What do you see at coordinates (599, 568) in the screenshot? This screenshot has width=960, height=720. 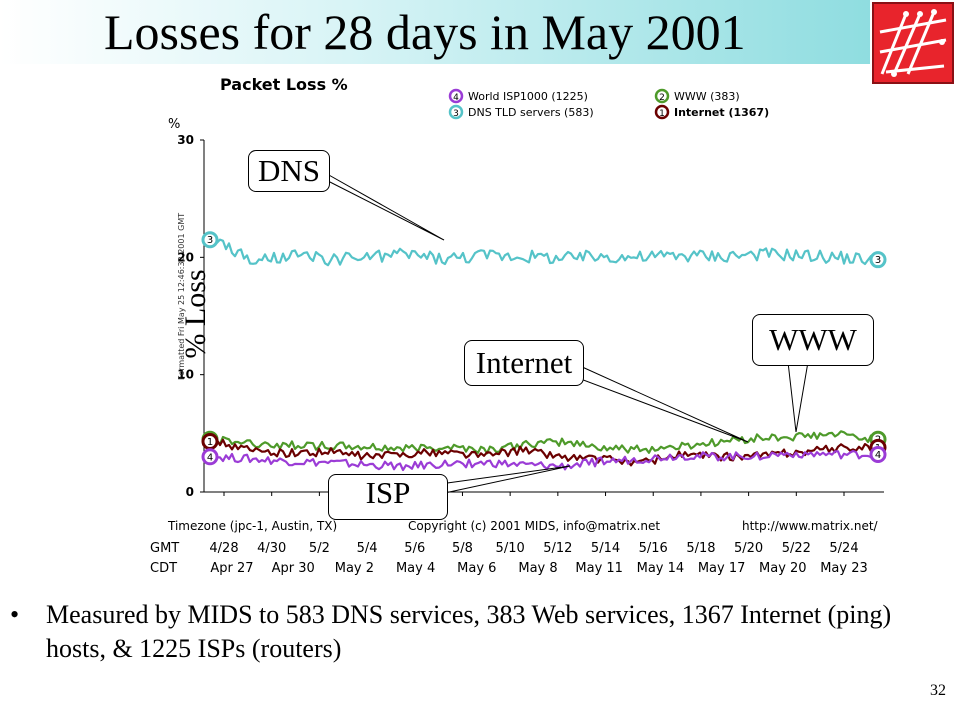 I see `cdt-tick-label: May 11` at bounding box center [599, 568].